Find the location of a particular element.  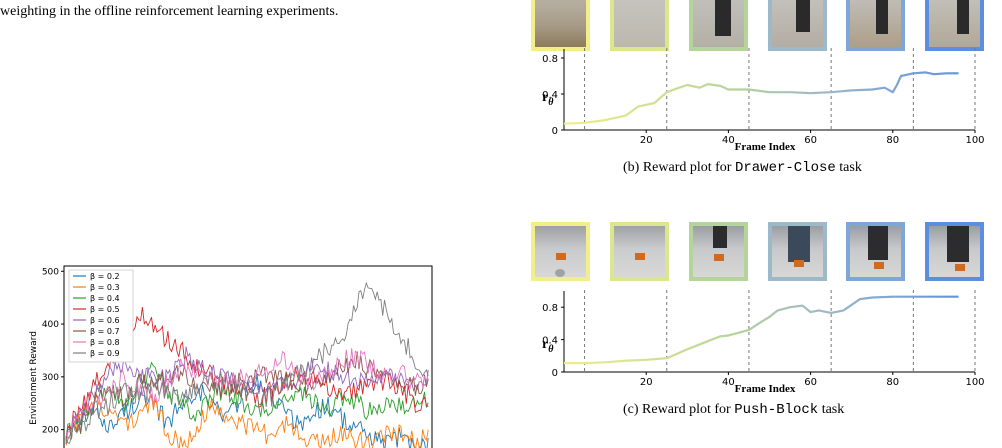

legend-label: β = 0.7 is located at coordinates (105, 331).